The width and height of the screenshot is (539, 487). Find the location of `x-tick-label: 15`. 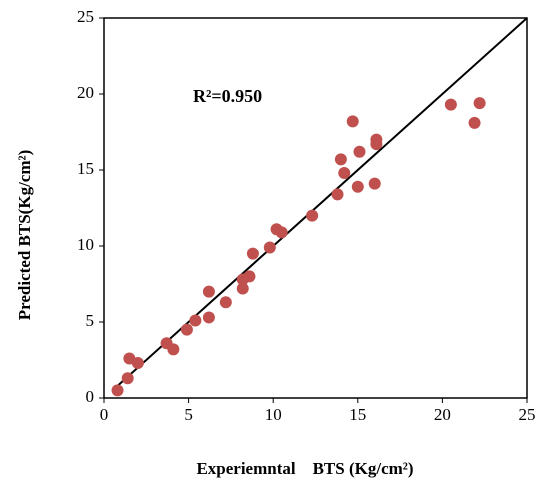

x-tick-label: 15 is located at coordinates (357, 414).